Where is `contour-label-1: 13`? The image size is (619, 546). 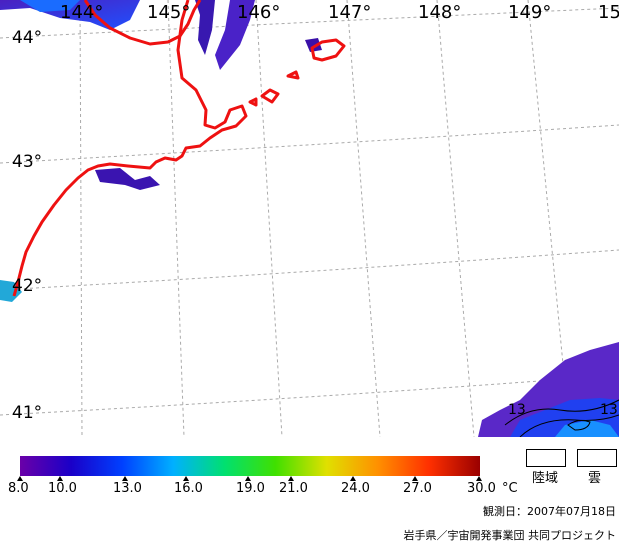 contour-label-1: 13 is located at coordinates (517, 410).